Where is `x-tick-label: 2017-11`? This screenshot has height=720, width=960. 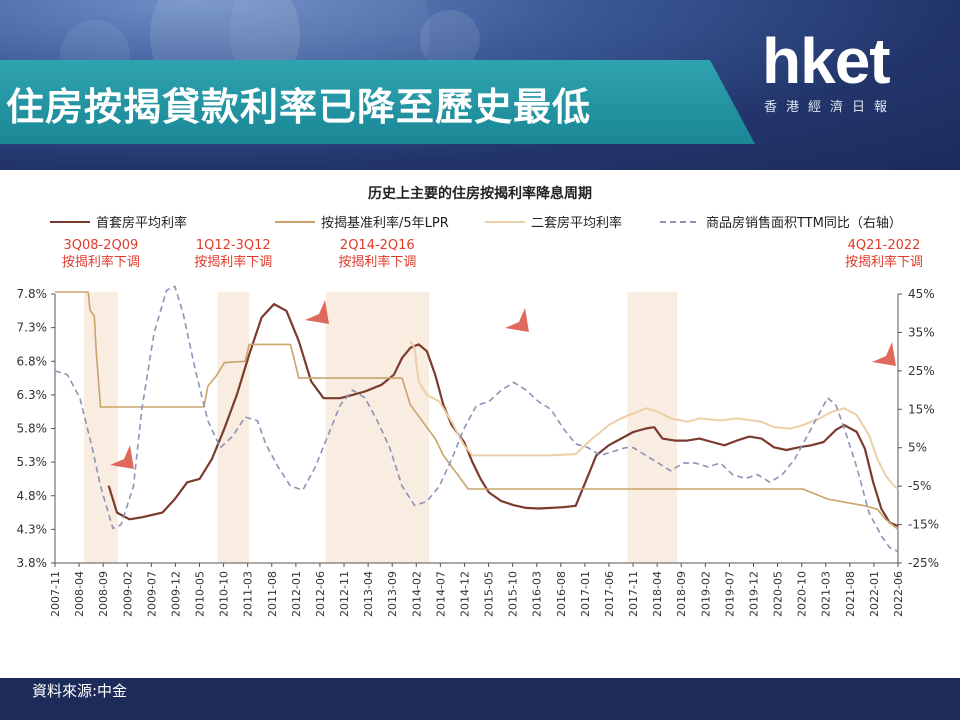 x-tick-label: 2017-11 is located at coordinates (633, 594).